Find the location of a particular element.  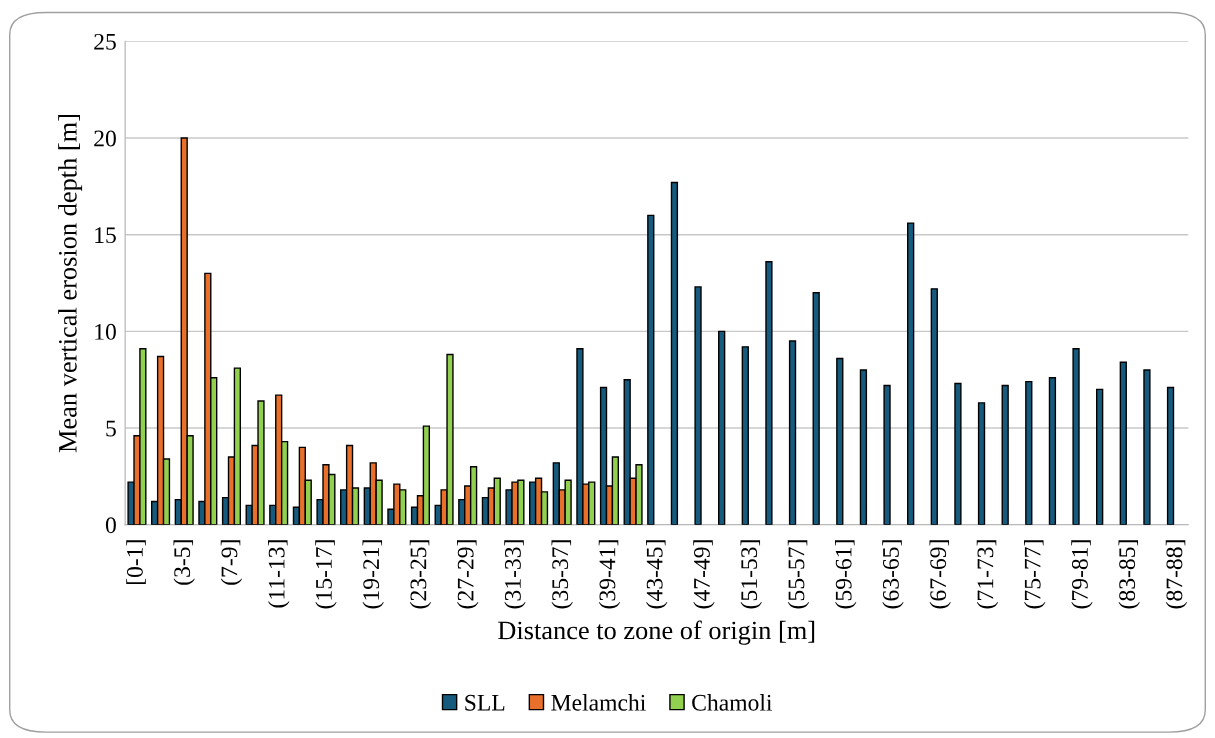

x-tick-label: (43-45] is located at coordinates (657, 574).